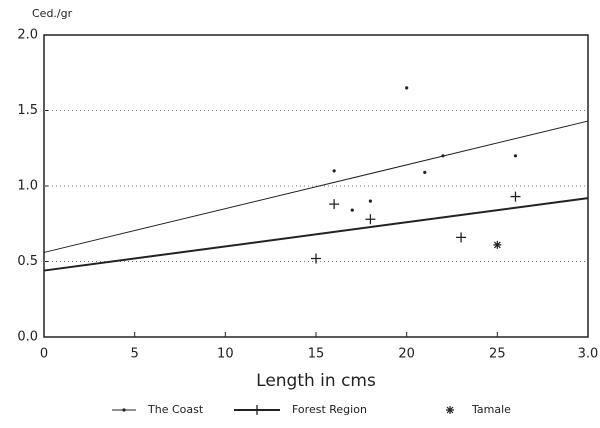  Describe the element at coordinates (27, 337) in the screenshot. I see `y-tick-label: 0.0` at that location.